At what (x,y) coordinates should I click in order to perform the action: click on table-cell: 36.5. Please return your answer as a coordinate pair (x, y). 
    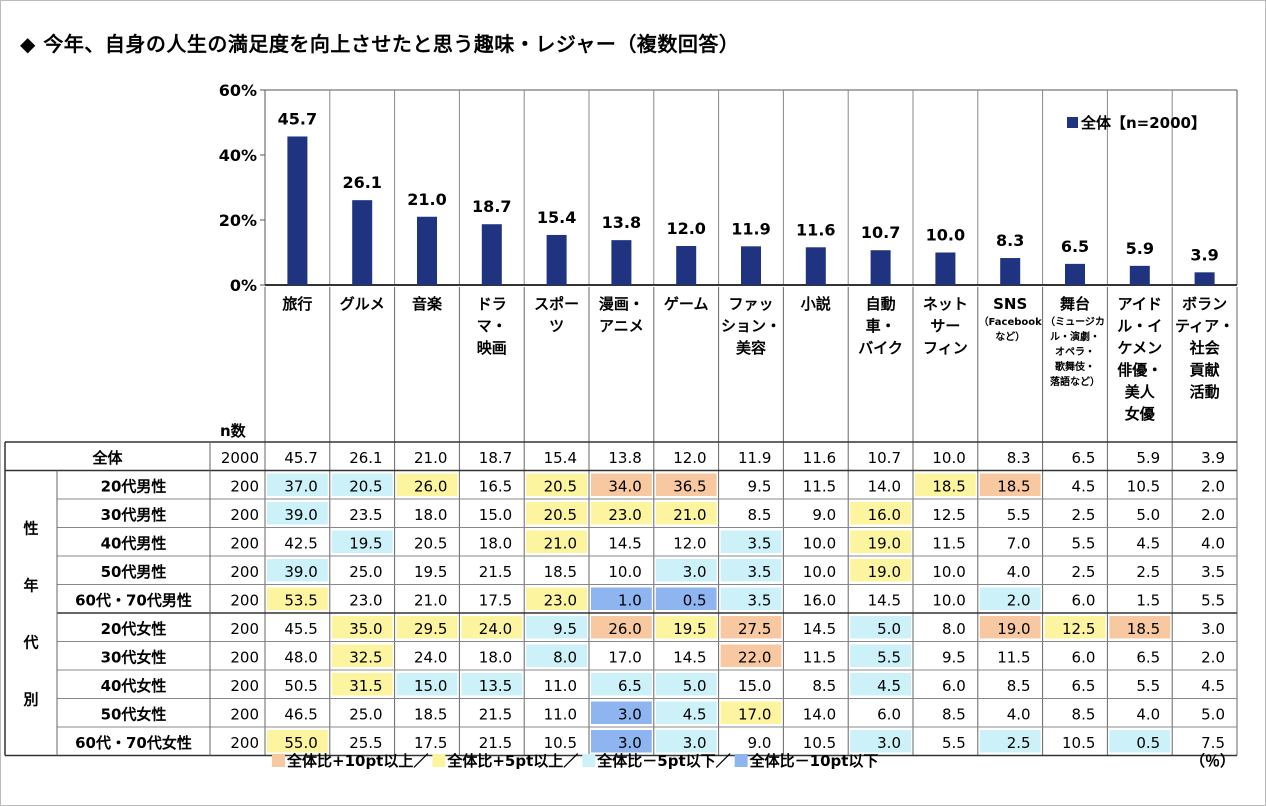
    Looking at the image, I should click on (689, 487).